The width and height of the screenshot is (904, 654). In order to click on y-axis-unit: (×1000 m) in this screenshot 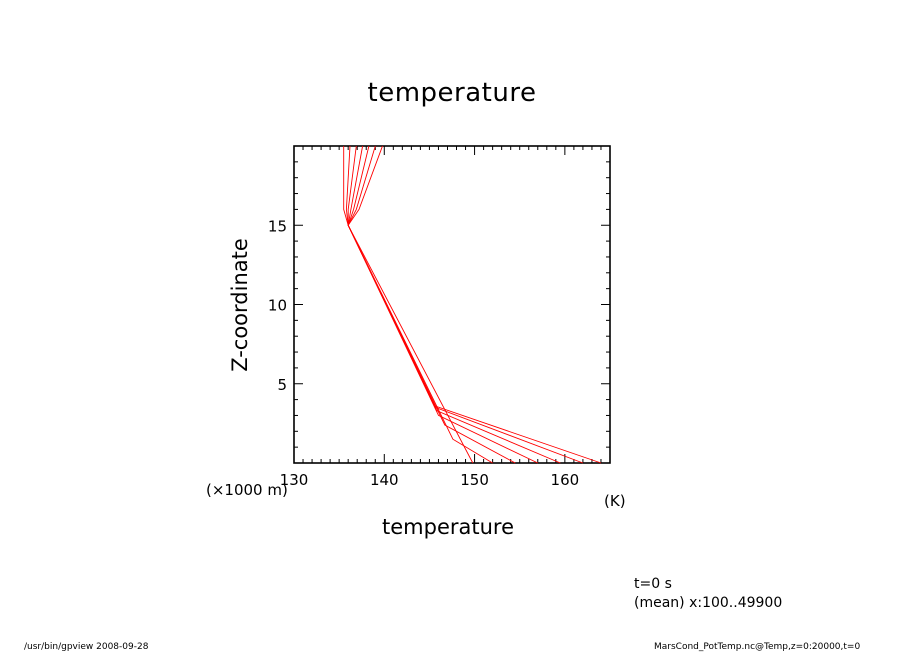, I will do `click(247, 490)`.